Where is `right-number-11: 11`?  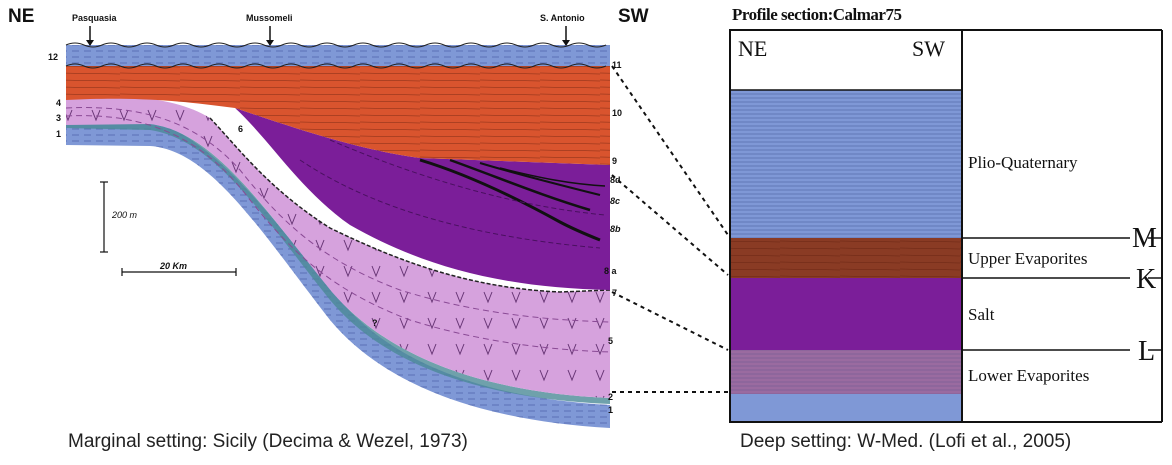 right-number-11: 11 is located at coordinates (617, 65).